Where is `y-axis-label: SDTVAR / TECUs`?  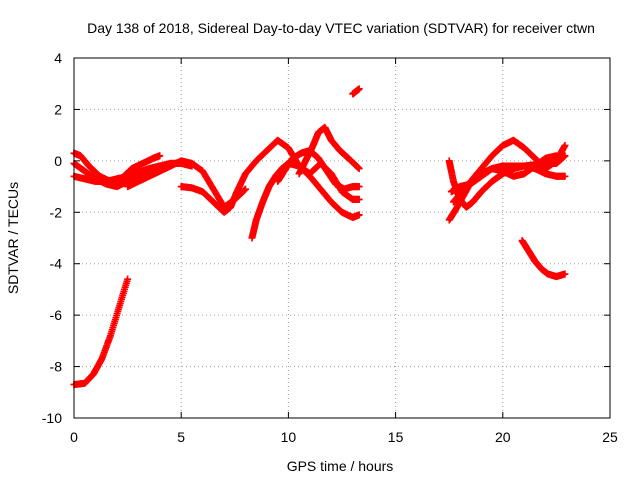
y-axis-label: SDTVAR / TECUs is located at coordinates (13, 238).